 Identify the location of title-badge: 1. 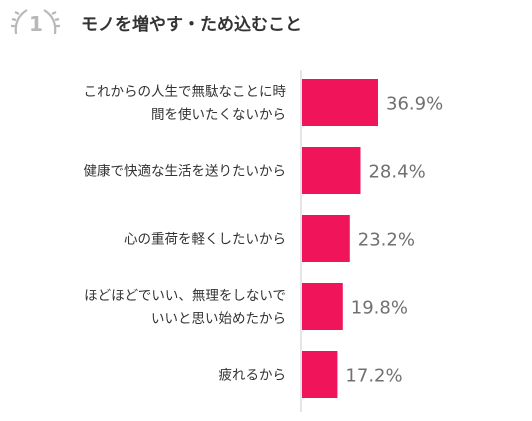
(35, 22).